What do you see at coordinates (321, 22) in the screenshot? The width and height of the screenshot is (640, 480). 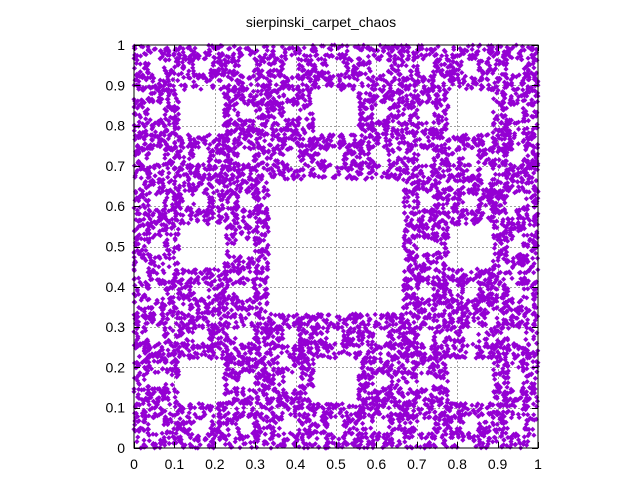 I see `chart-title: sierpinski_carpet_chaos` at bounding box center [321, 22].